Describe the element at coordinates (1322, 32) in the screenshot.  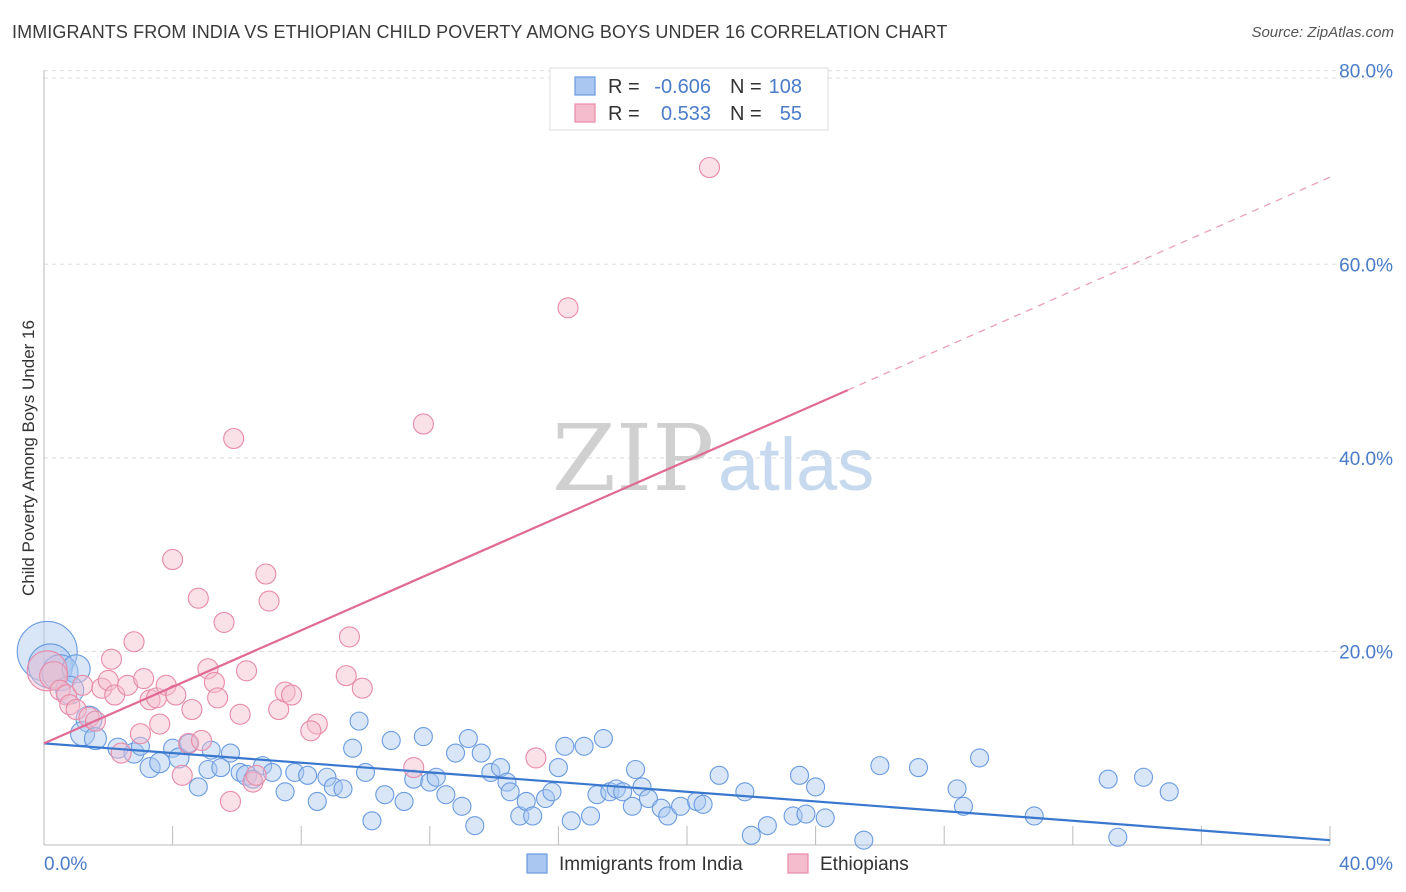
I see `source-label: Source: ZipAtlas.com` at that location.